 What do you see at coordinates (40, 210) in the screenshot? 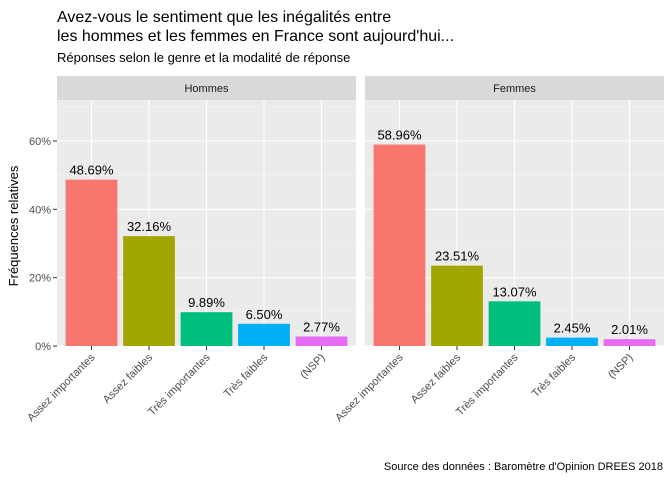
I see `y-tick-label: 40%` at bounding box center [40, 210].